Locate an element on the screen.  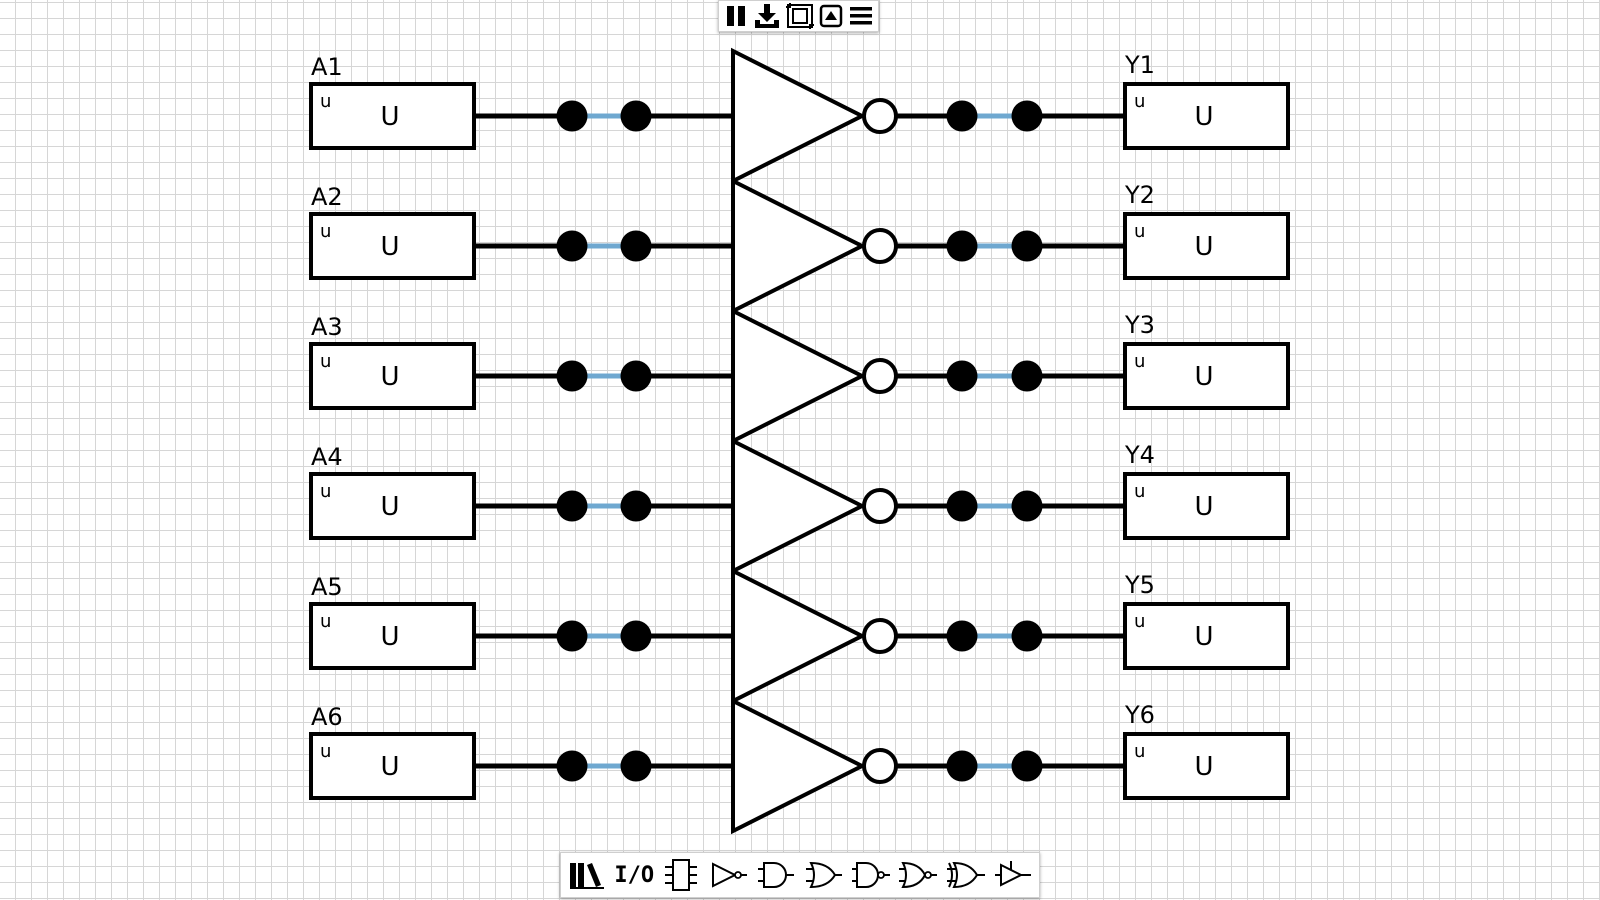
xor-gate-button is located at coordinates (966, 875).